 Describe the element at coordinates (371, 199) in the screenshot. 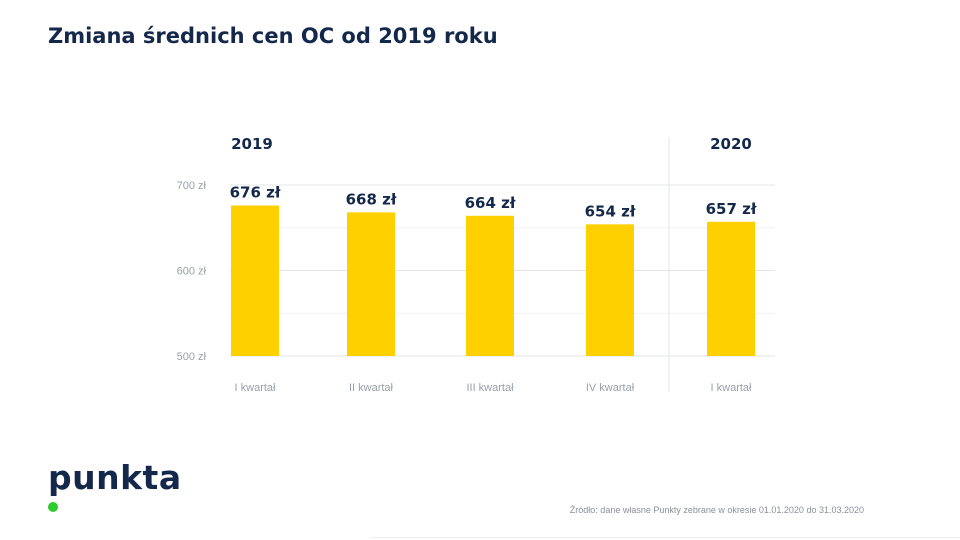

I see `bar-value-label: 668 zł` at that location.